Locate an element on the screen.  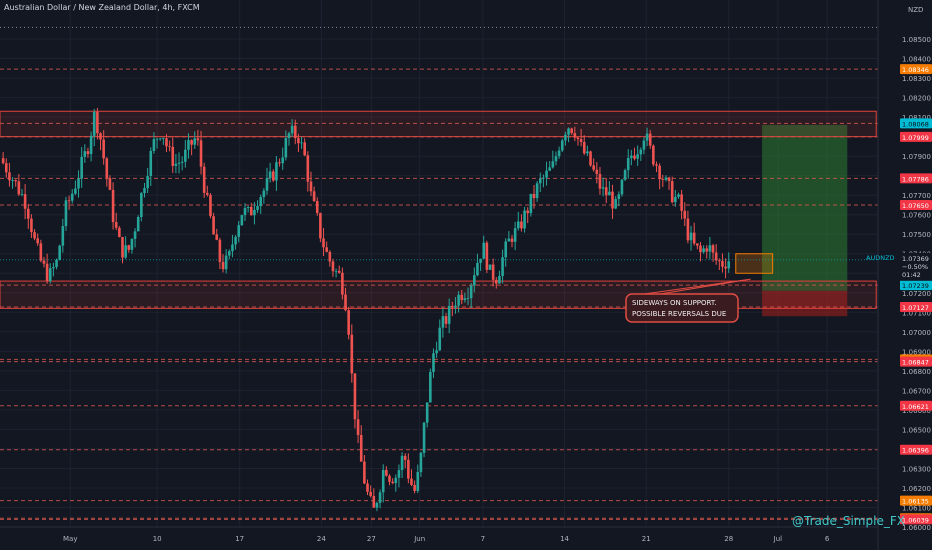
callout-line-2: POSSIBLE REVERSALS DUE is located at coordinates (679, 314).